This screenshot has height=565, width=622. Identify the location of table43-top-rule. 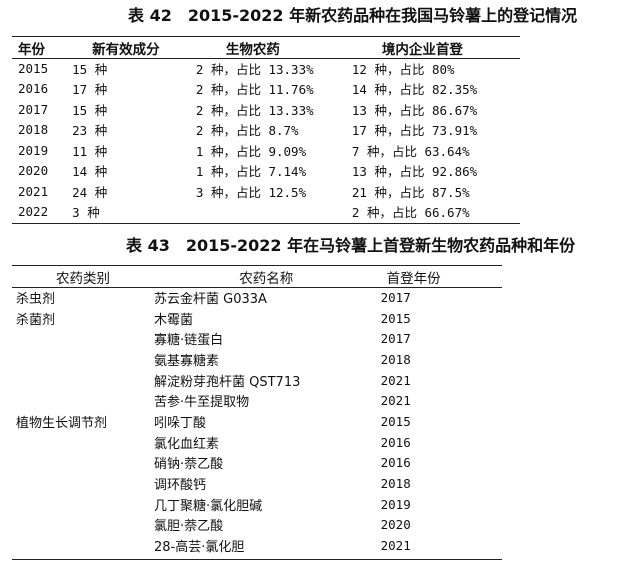
(257, 265).